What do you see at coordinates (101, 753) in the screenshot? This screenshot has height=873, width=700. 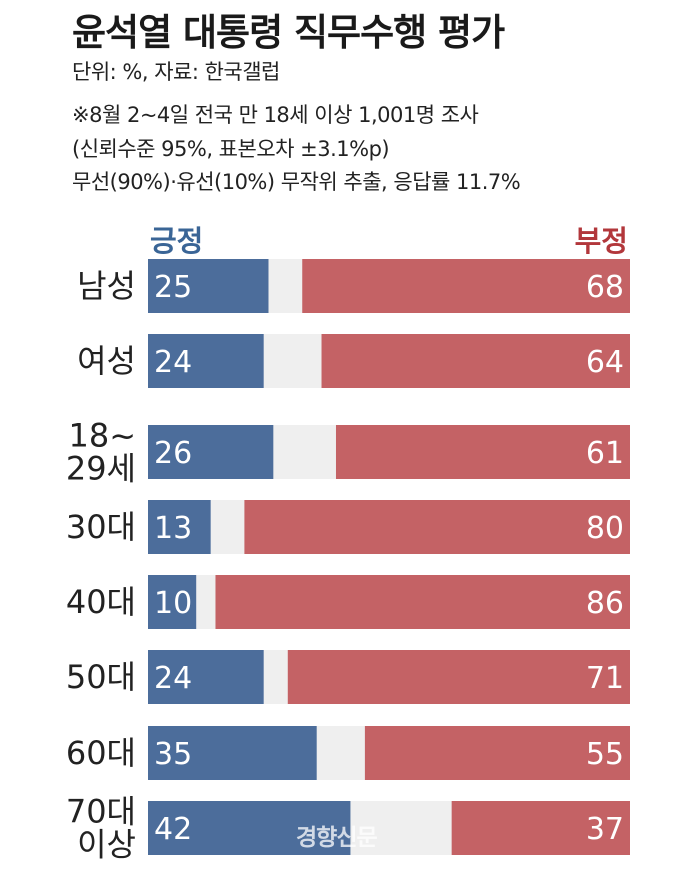 I see `category-label: 60대` at bounding box center [101, 753].